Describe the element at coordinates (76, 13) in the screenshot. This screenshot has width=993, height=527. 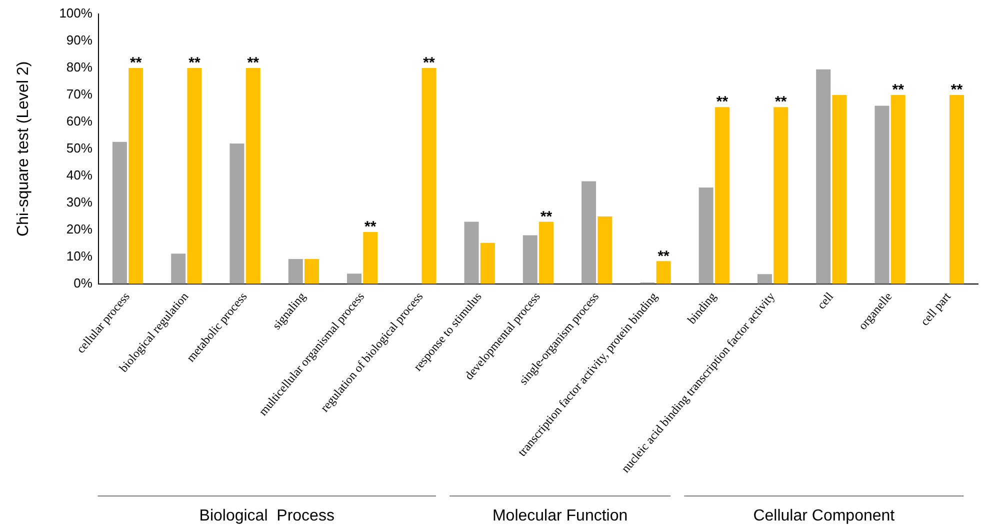
I see `y-tick-label: 100%` at that location.